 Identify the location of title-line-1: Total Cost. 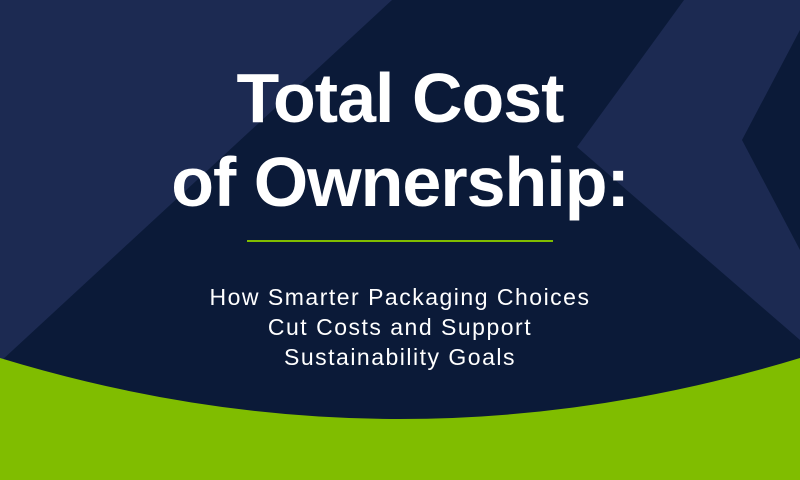
(400, 98).